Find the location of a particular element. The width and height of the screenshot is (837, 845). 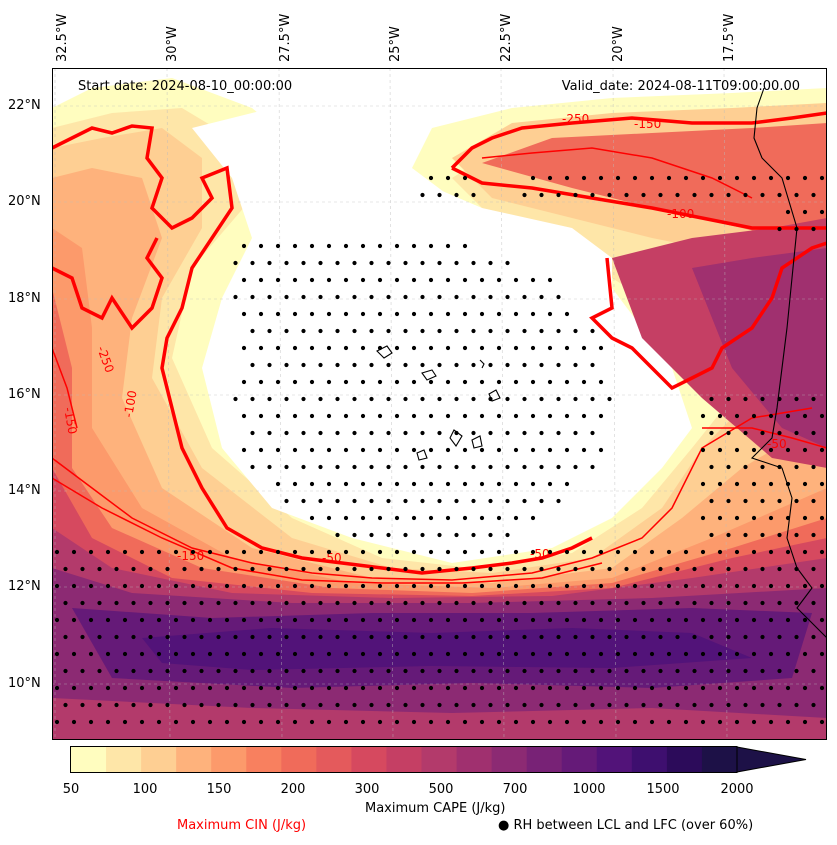

lat-label: 20°N is located at coordinates (24, 201).